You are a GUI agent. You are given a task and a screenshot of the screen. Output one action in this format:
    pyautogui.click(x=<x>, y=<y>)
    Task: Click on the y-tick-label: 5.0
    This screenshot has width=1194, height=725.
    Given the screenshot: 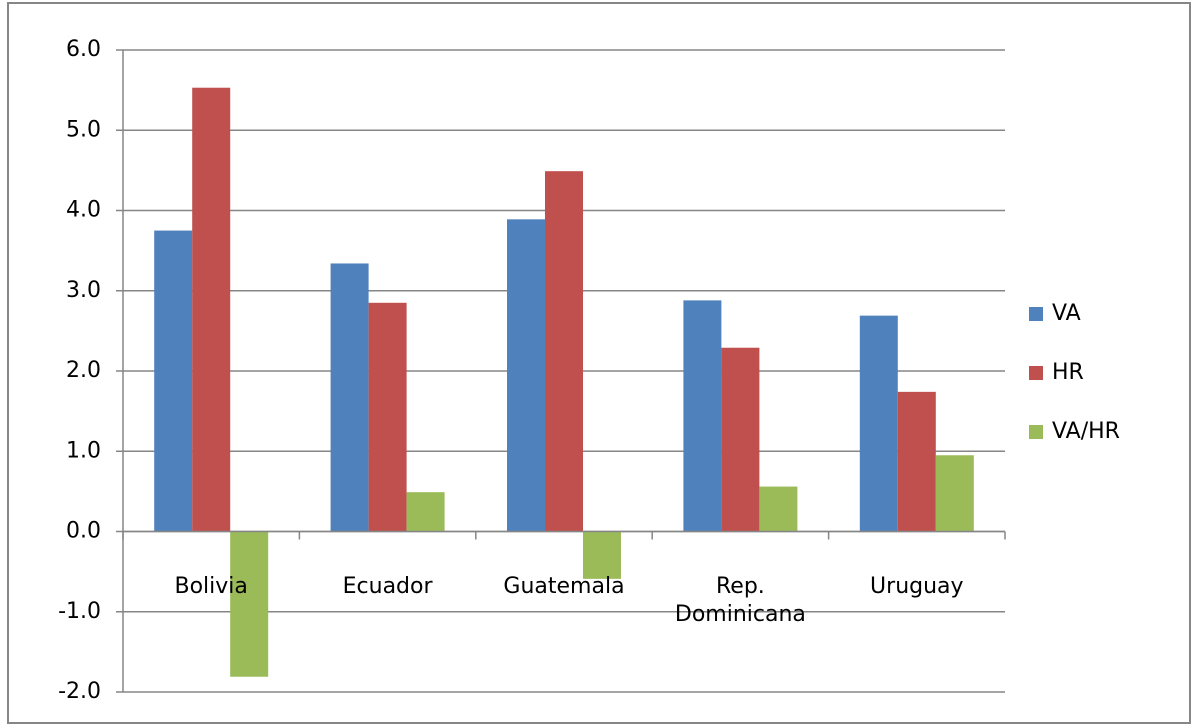 What is the action you would take?
    pyautogui.click(x=83, y=129)
    